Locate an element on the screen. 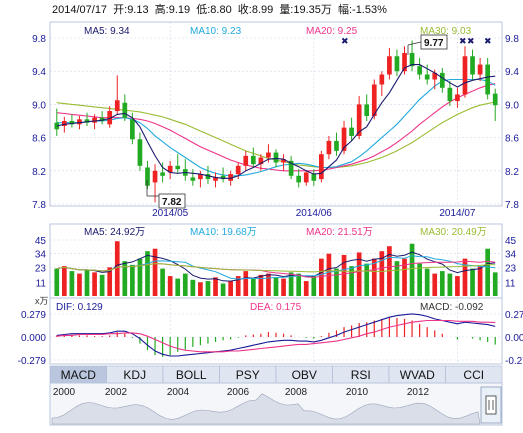 The width and height of the screenshot is (523, 433). tab-rsi: RSI is located at coordinates (361, 374).